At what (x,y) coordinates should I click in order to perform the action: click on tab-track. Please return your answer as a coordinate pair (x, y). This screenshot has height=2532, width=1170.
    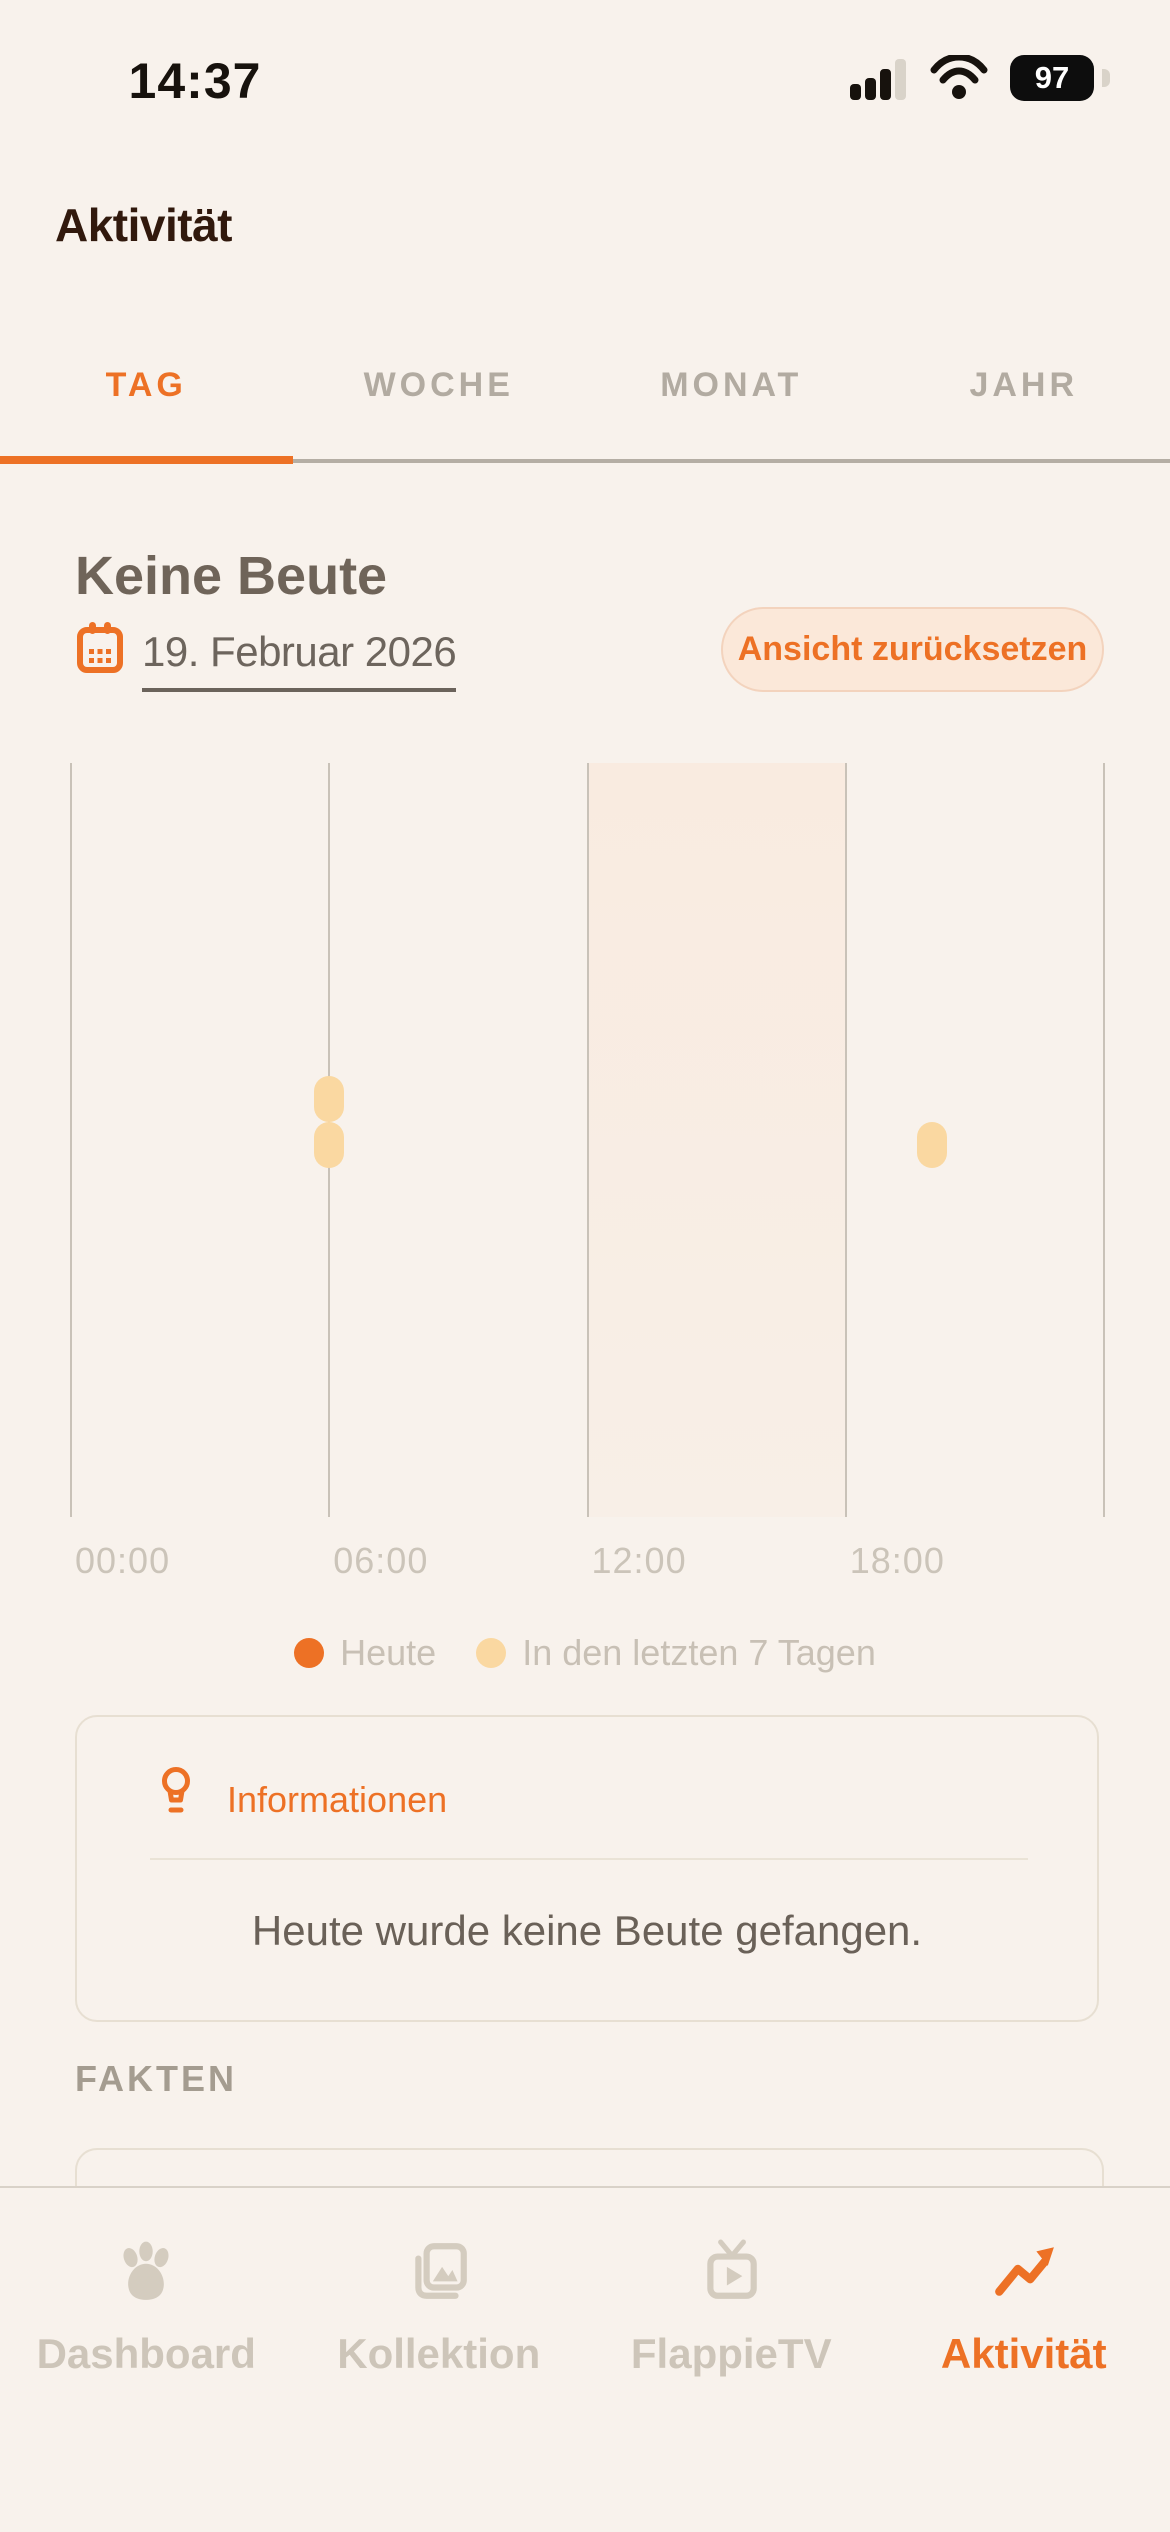
    Looking at the image, I should click on (585, 461).